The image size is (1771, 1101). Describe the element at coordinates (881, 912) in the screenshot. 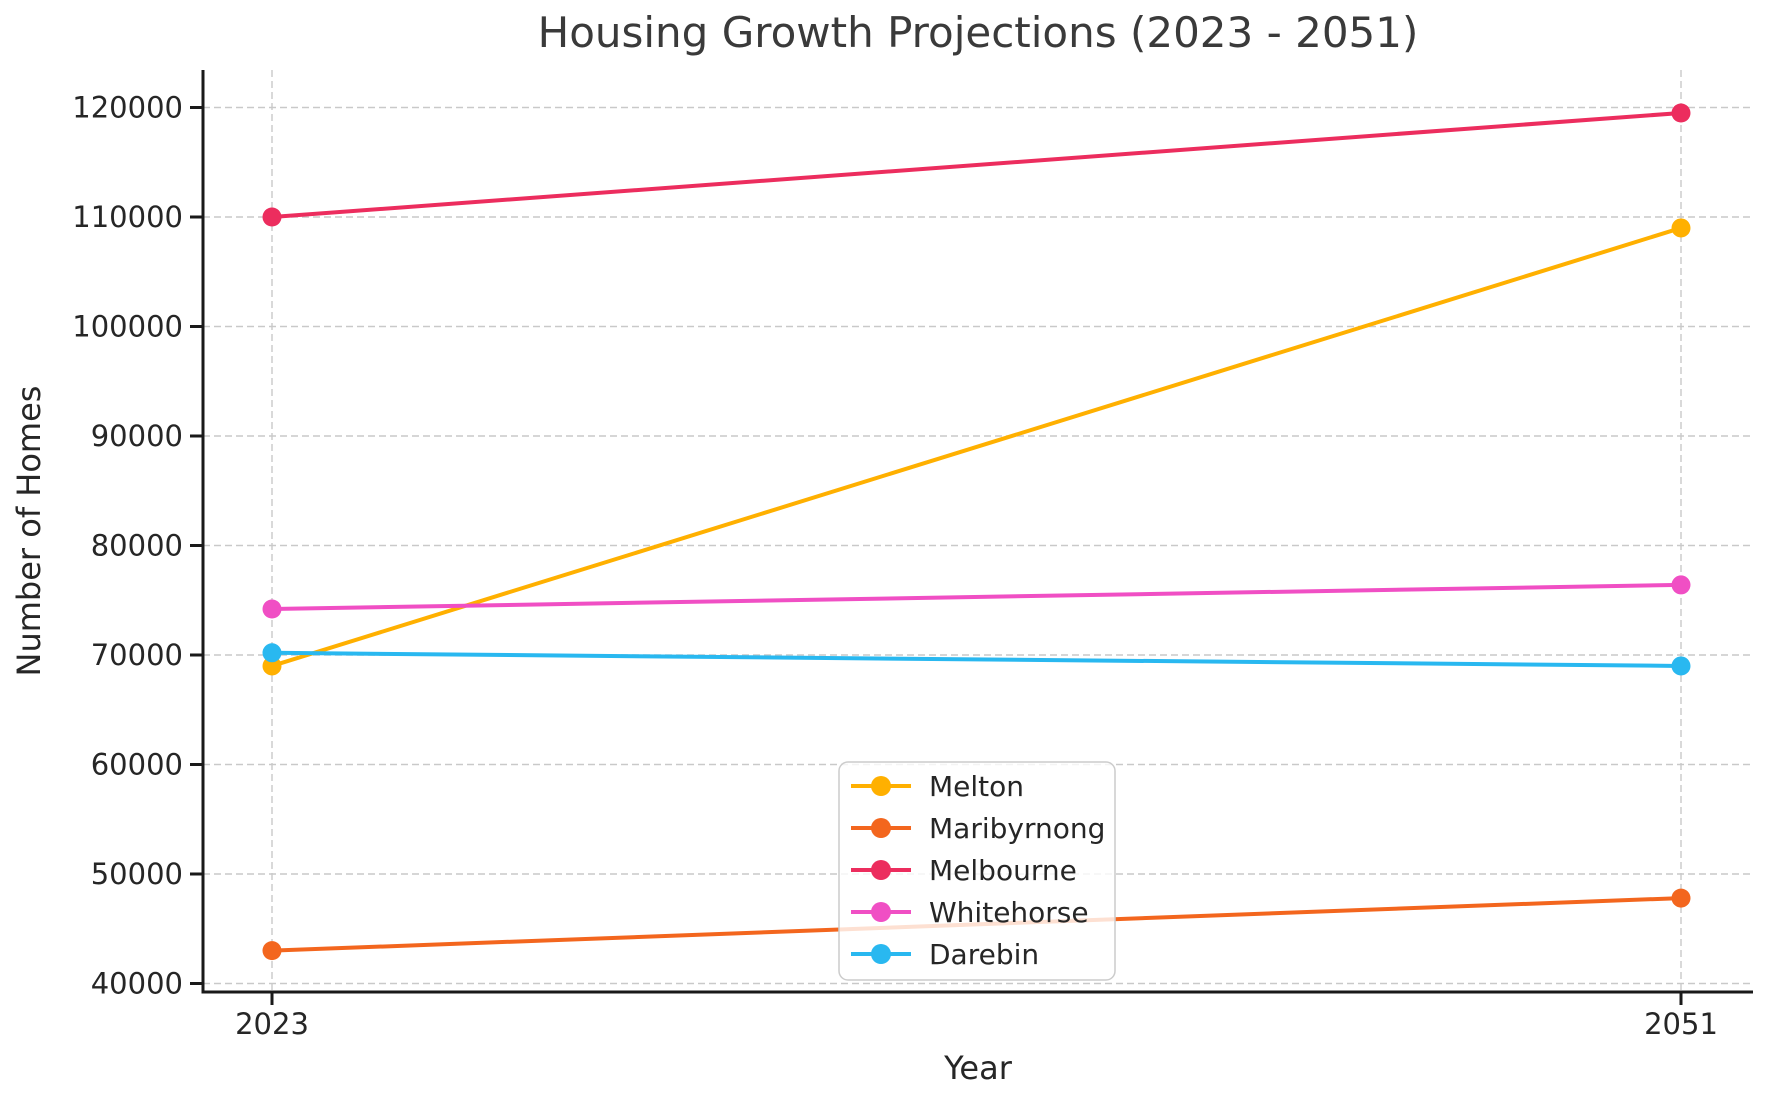

I see `legend-marker-dot-whitehorse` at that location.